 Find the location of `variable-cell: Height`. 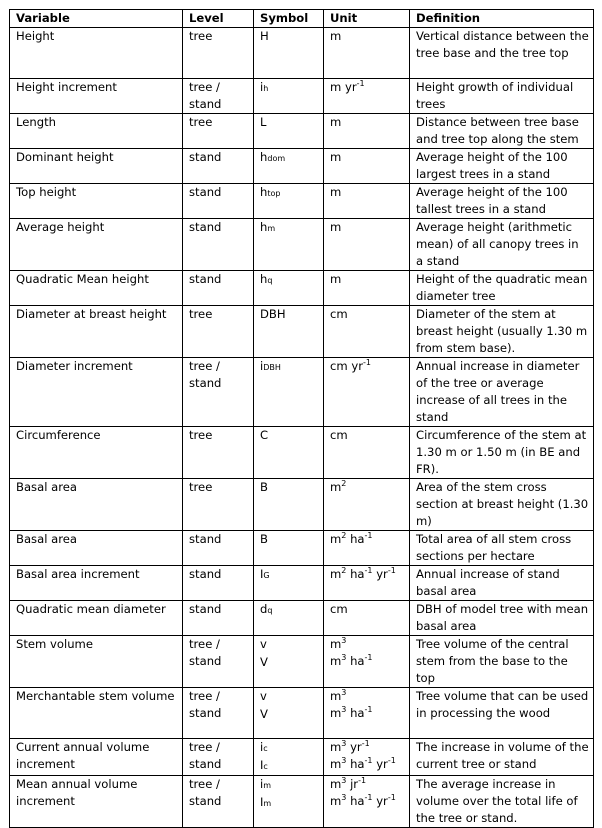

variable-cell: Height is located at coordinates (96, 53).